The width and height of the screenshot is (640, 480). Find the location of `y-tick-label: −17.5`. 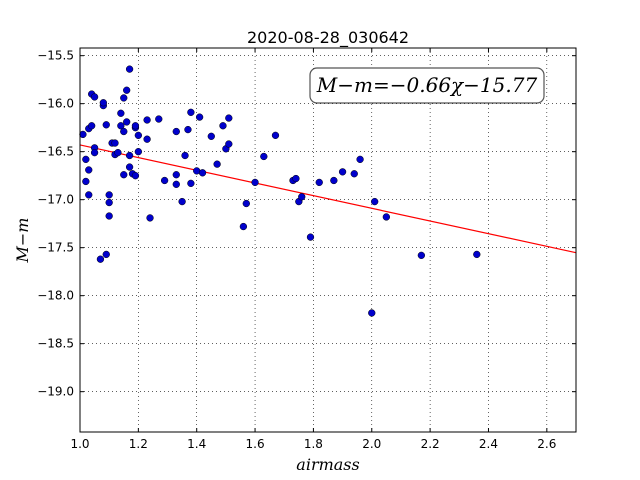

y-tick-label: −17.5 is located at coordinates (55, 248).